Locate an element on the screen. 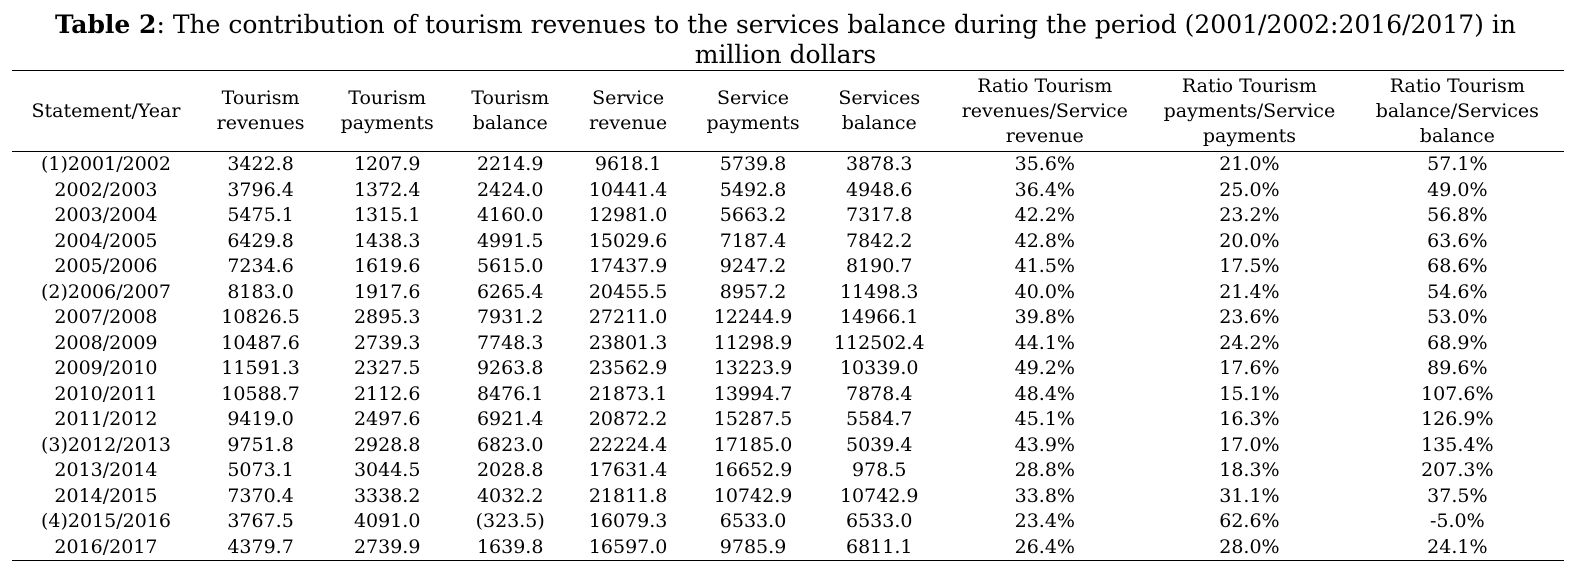  table-cell-year: 2009/2010 is located at coordinates (106, 368).